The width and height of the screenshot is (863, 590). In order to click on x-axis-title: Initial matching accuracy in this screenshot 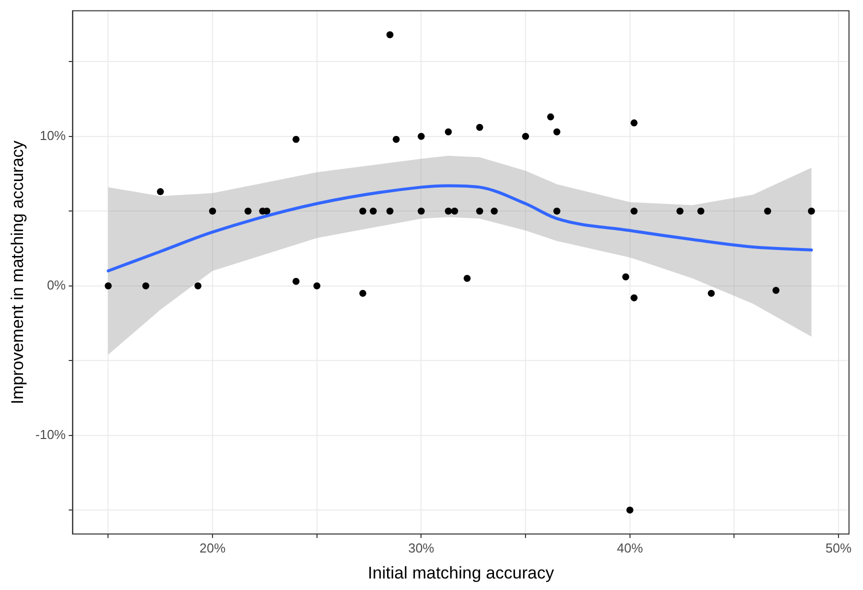, I will do `click(461, 572)`.